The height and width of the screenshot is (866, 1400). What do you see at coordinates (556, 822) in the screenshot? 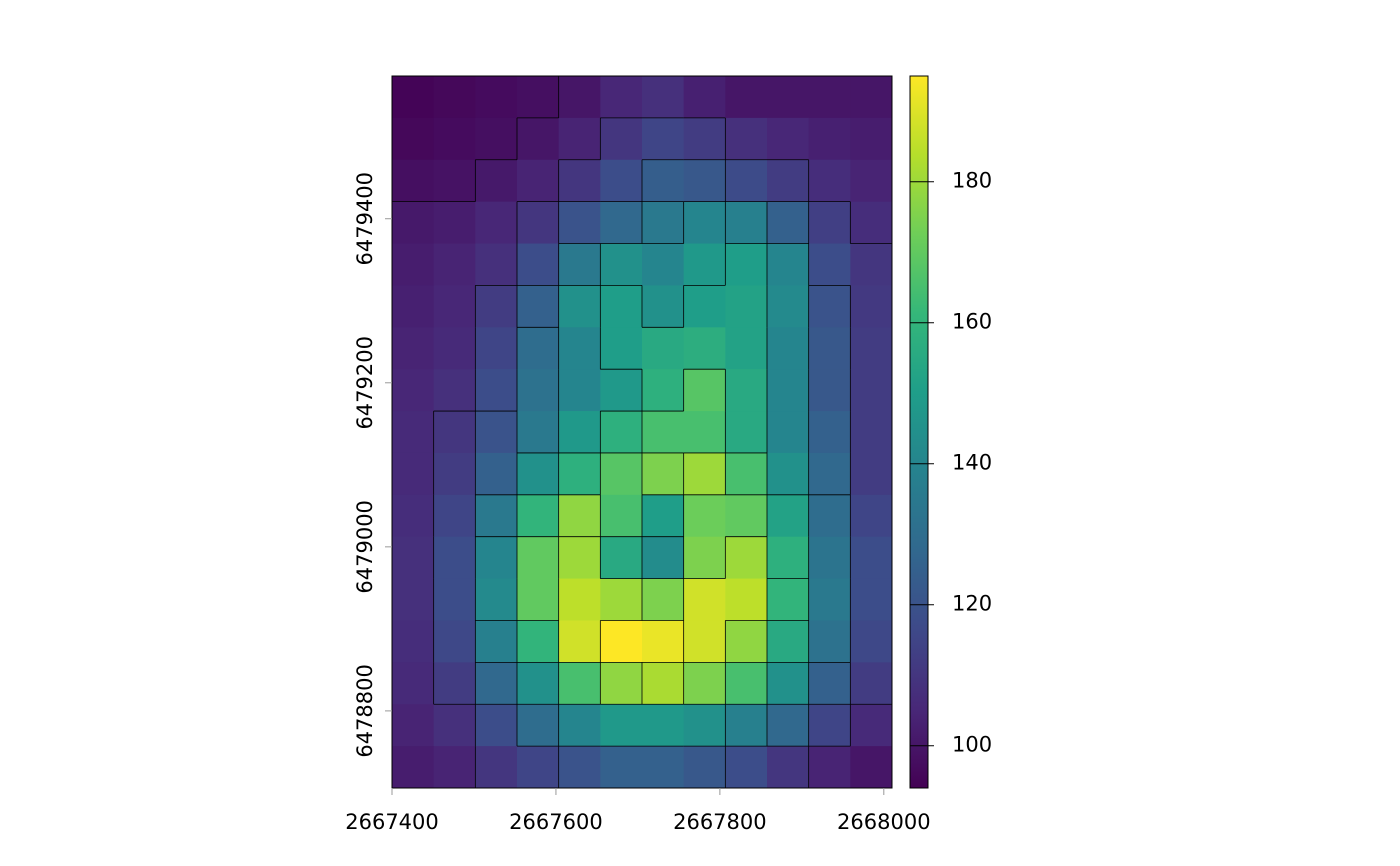
I see `x-tick-label: 2667600` at bounding box center [556, 822].